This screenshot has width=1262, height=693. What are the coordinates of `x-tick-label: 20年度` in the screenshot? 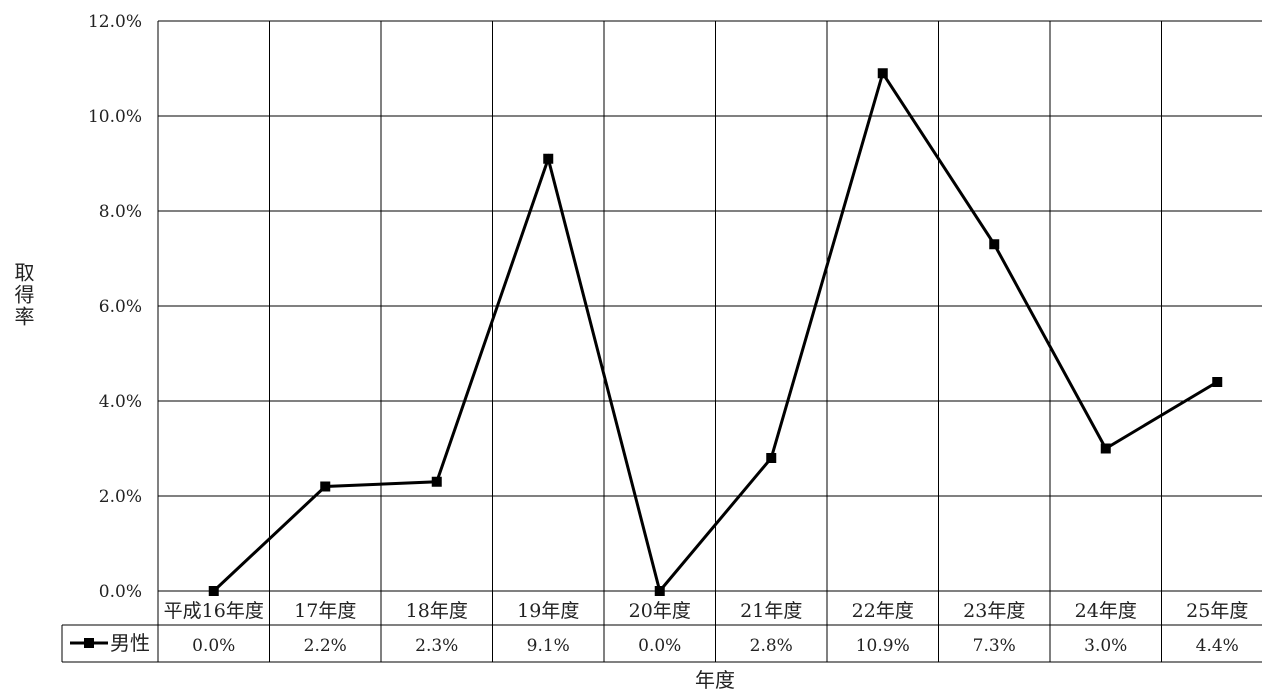 It's located at (660, 611).